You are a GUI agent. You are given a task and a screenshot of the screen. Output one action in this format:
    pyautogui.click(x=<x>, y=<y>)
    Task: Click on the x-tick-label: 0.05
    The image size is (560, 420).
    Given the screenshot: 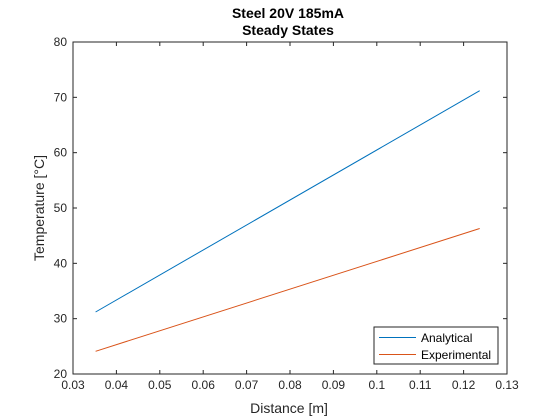 What is the action you would take?
    pyautogui.click(x=160, y=385)
    